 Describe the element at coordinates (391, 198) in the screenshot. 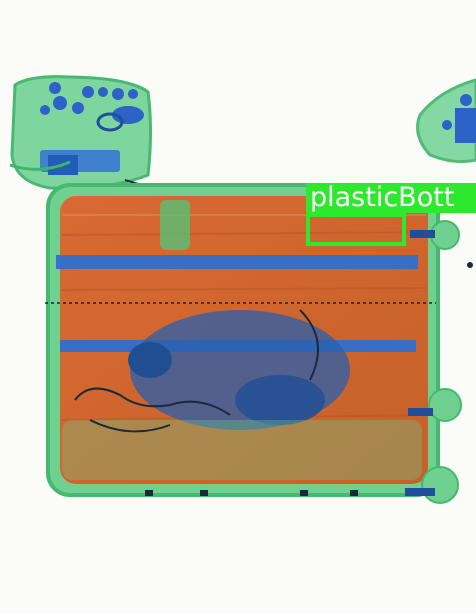

I see `detection-label: plasticBott` at that location.